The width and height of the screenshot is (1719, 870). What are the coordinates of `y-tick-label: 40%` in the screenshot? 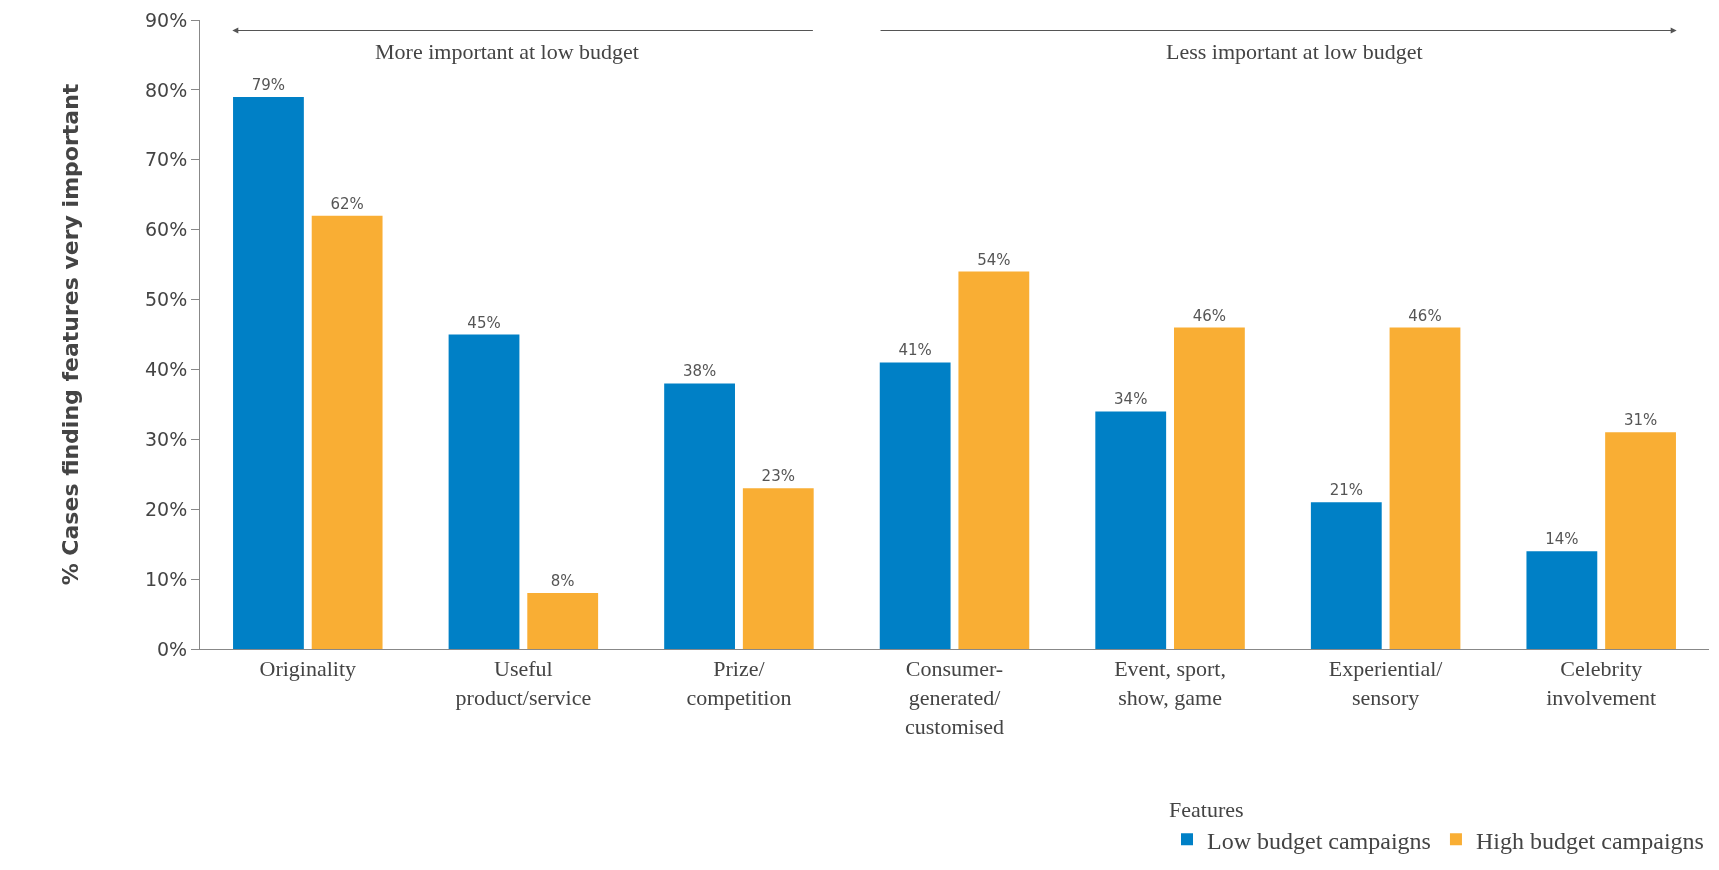 It's located at (166, 369).